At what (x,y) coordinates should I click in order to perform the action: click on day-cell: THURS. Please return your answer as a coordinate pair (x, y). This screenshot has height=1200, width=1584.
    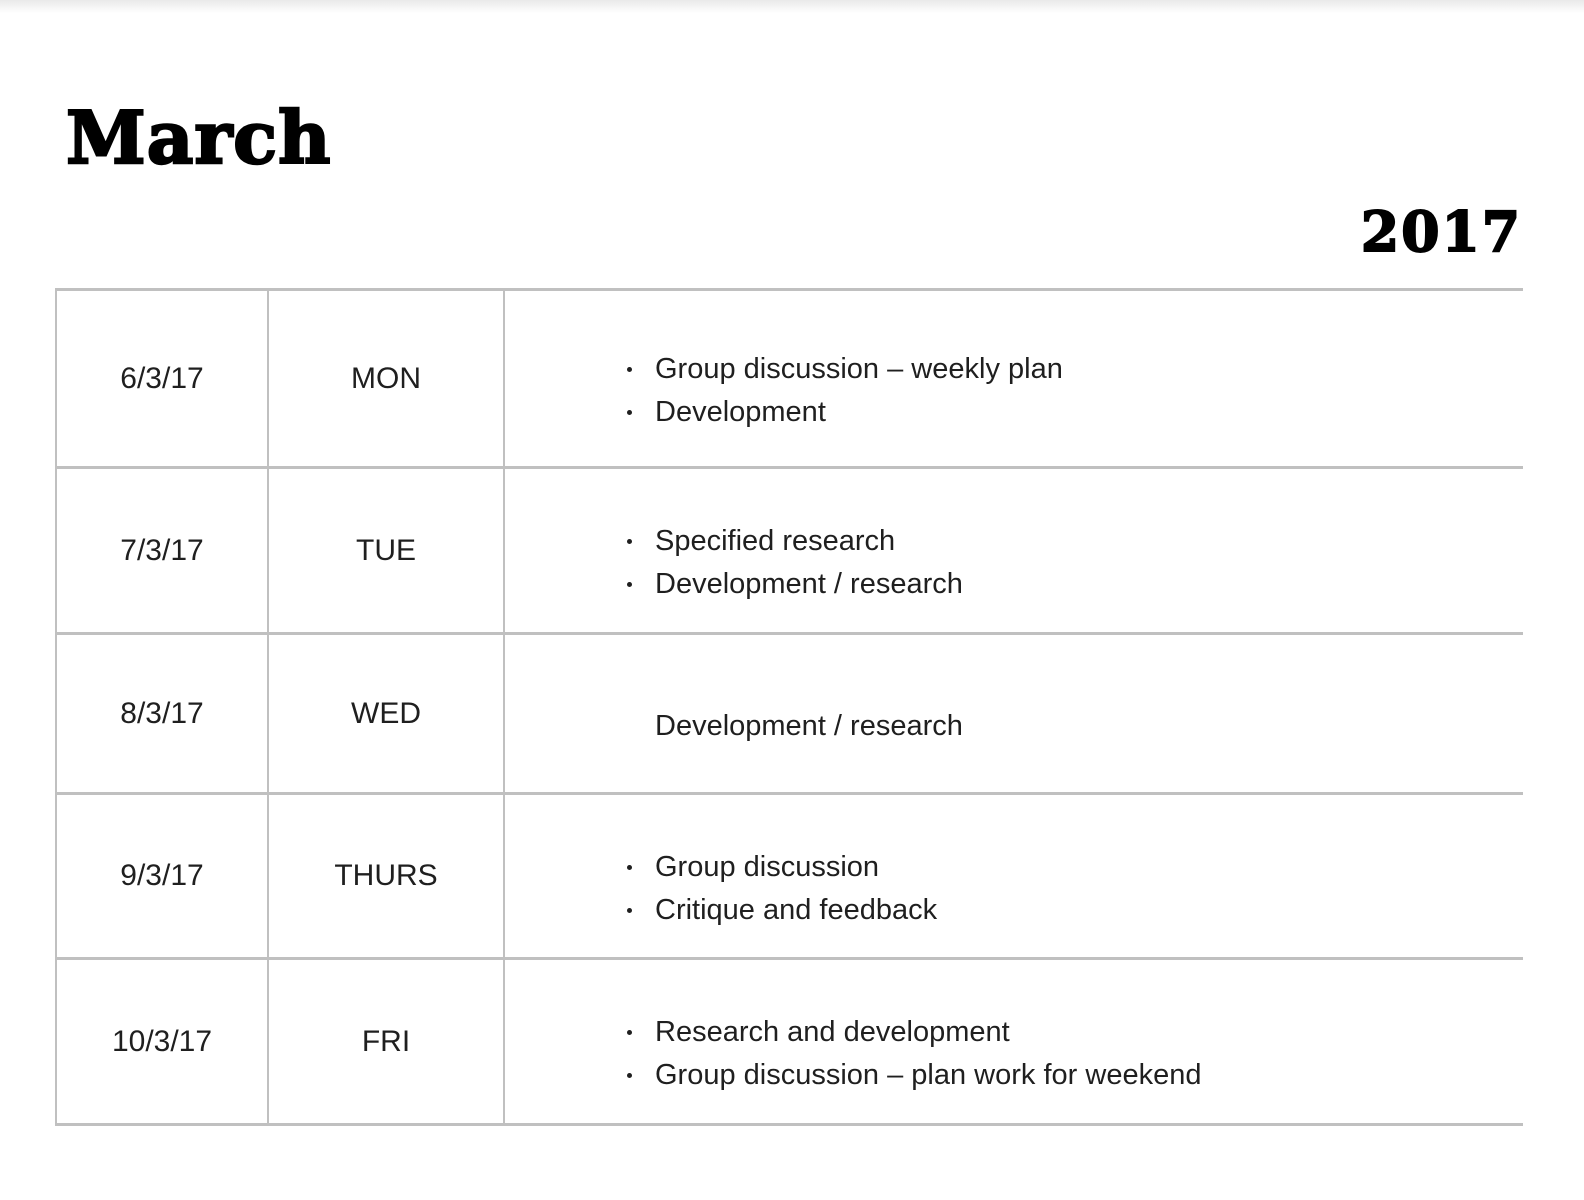
    Looking at the image, I should click on (385, 876).